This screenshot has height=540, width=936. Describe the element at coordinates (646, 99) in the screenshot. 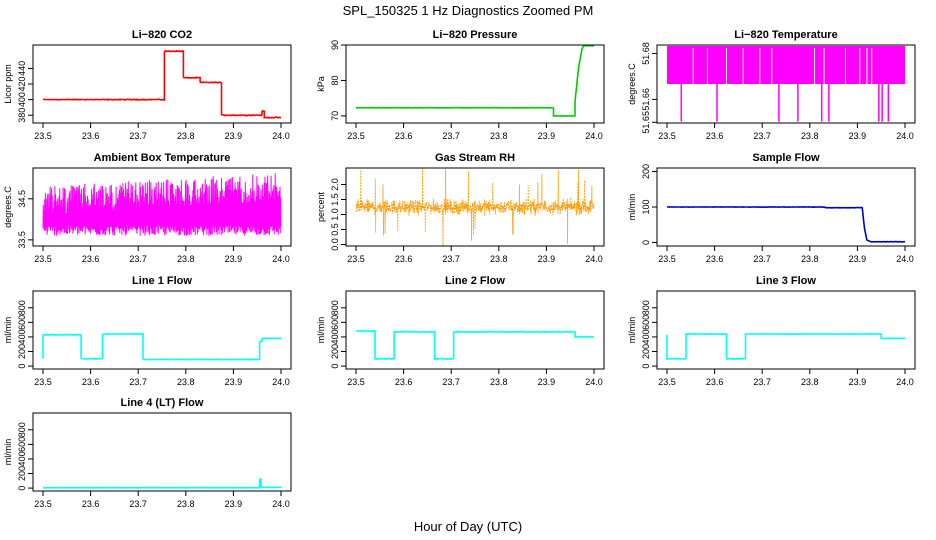

I see `y-tick-label: 51.66` at that location.